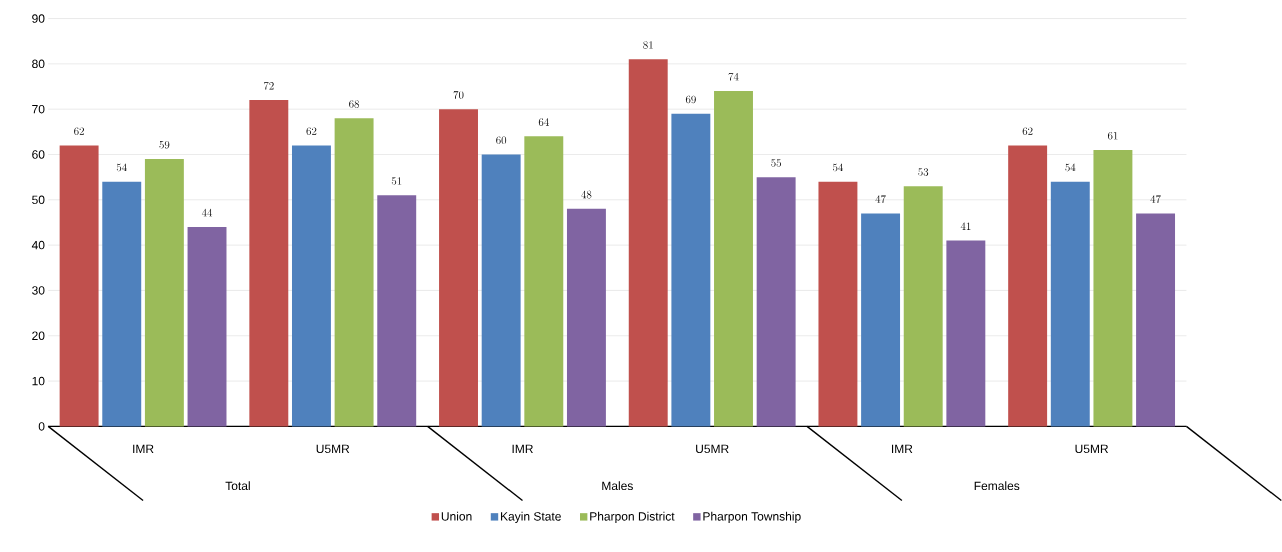 The width and height of the screenshot is (1282, 552). What do you see at coordinates (237, 486) in the screenshot?
I see `text: Total` at bounding box center [237, 486].